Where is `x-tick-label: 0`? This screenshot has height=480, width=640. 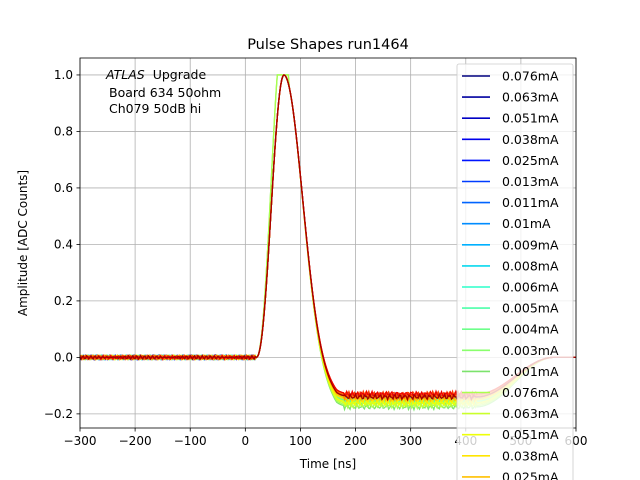 x-tick-label: 0 is located at coordinates (246, 441).